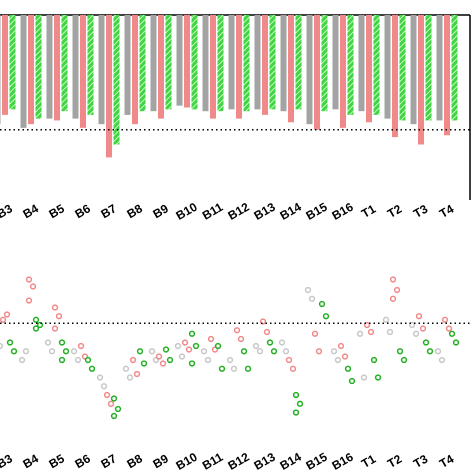 Image resolution: width=474 pixels, height=474 pixels. What do you see at coordinates (343, 211) in the screenshot?
I see `x-tick-label: B16` at bounding box center [343, 211].